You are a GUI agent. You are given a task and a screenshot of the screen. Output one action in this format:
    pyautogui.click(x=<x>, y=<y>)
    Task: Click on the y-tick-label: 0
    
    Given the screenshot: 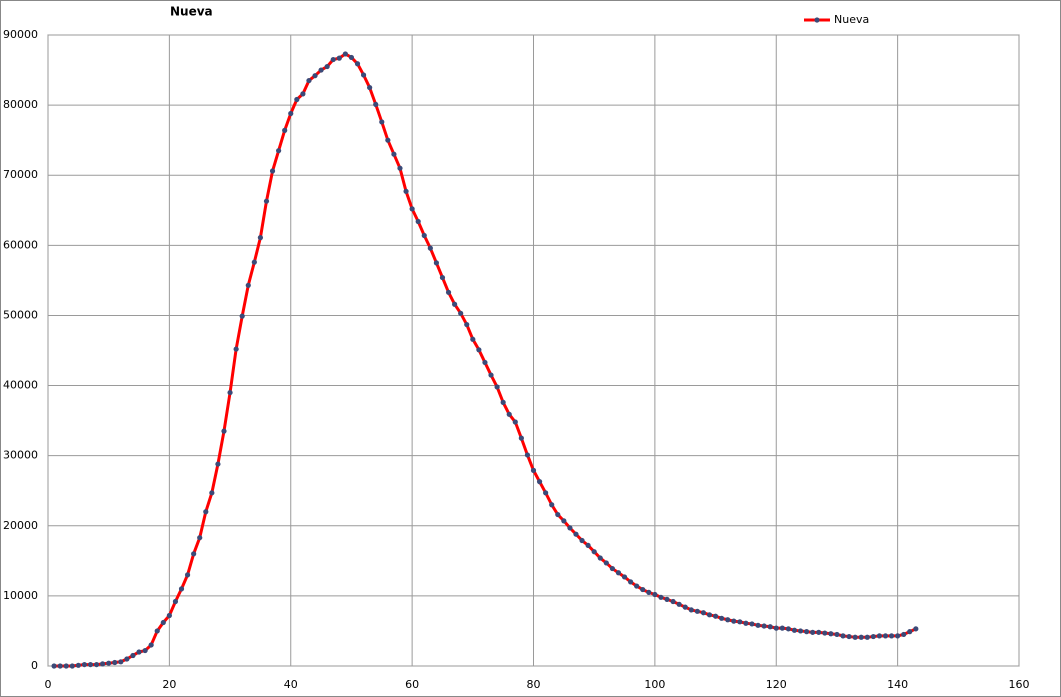 What is the action you would take?
    pyautogui.click(x=34, y=665)
    